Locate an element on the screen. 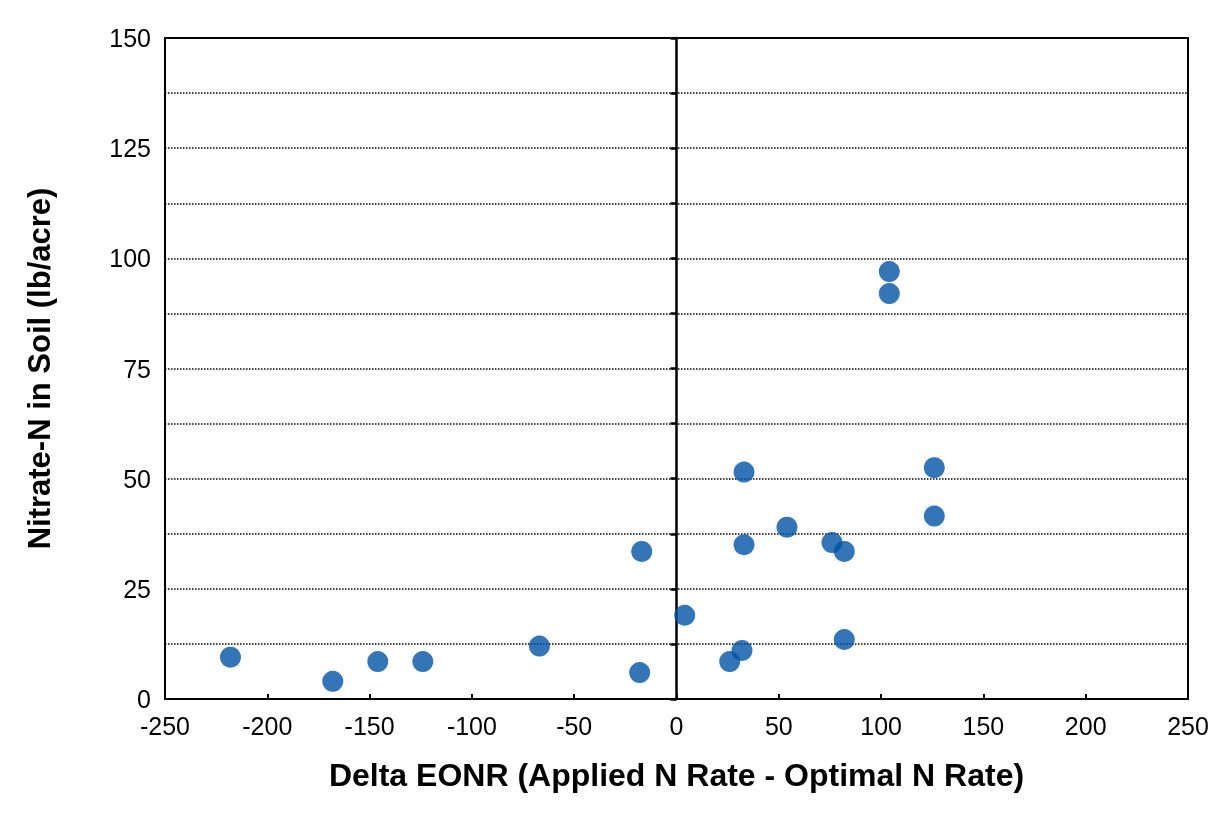 This screenshot has width=1226, height=827. x-tick-label: 50 is located at coordinates (778, 725).